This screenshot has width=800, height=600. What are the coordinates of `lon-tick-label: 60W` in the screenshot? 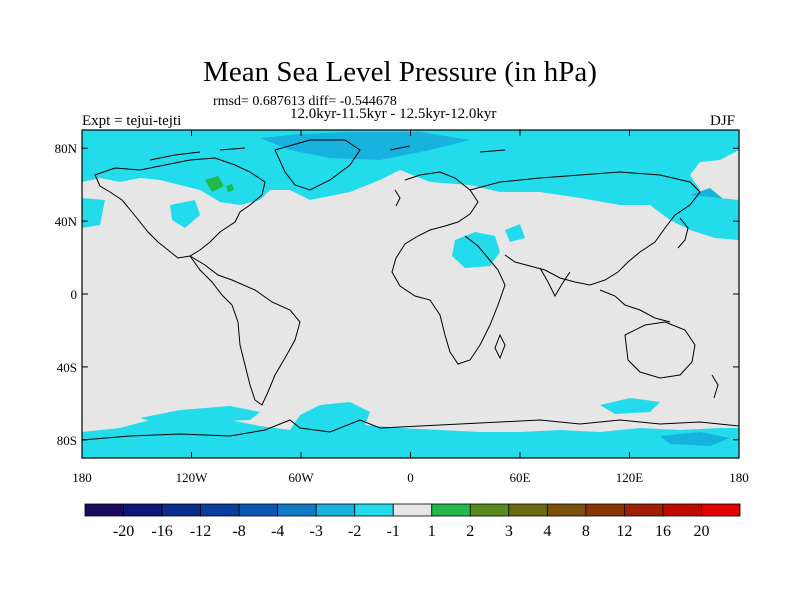 It's located at (301, 477).